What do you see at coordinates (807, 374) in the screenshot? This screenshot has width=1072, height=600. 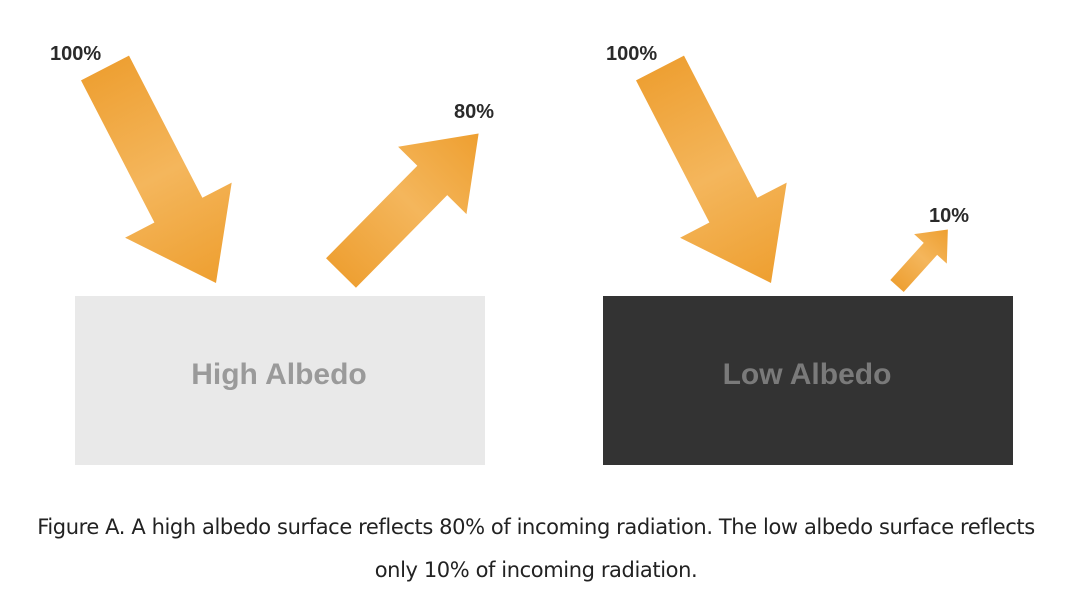 I see `surface-label: Low Albedo` at bounding box center [807, 374].